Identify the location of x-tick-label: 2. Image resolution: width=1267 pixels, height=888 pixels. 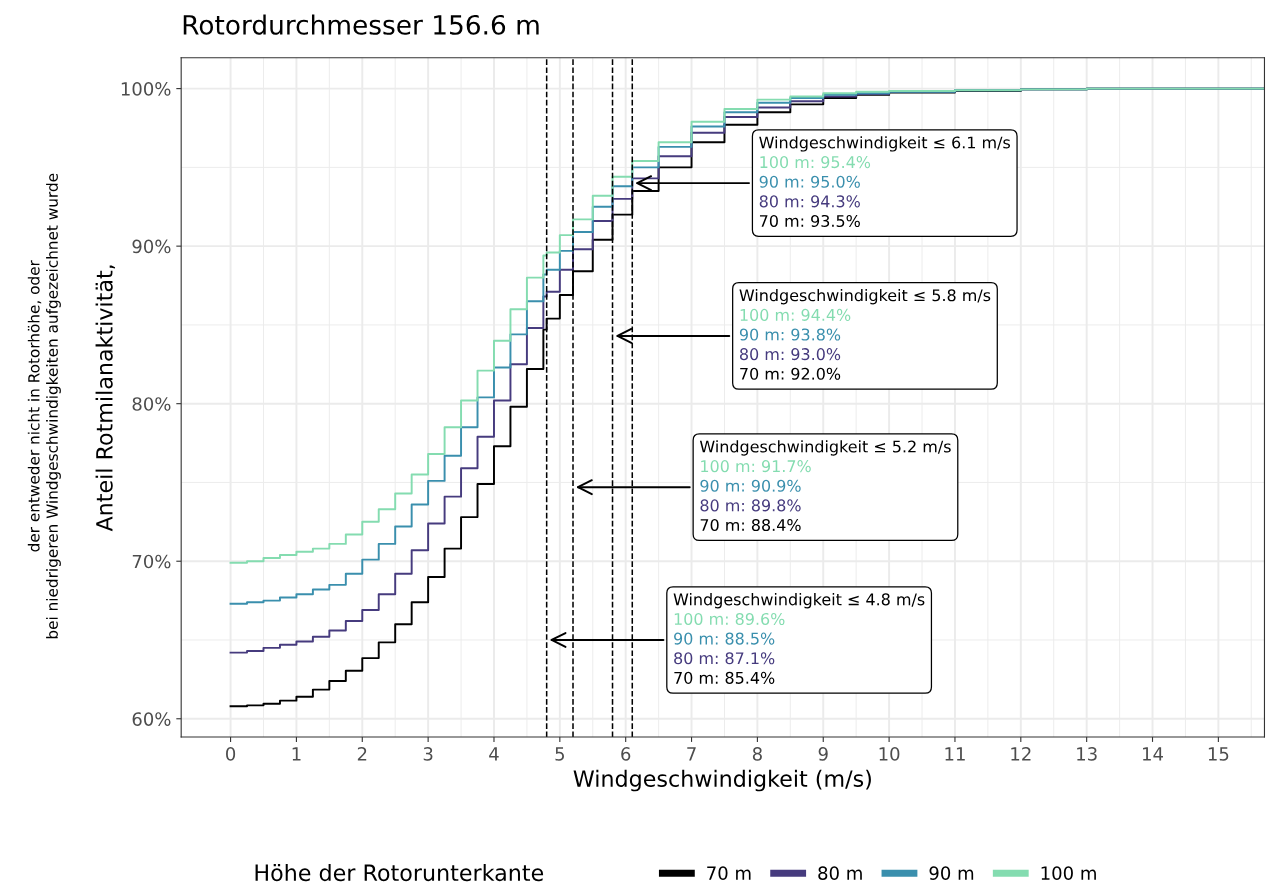
(362, 754).